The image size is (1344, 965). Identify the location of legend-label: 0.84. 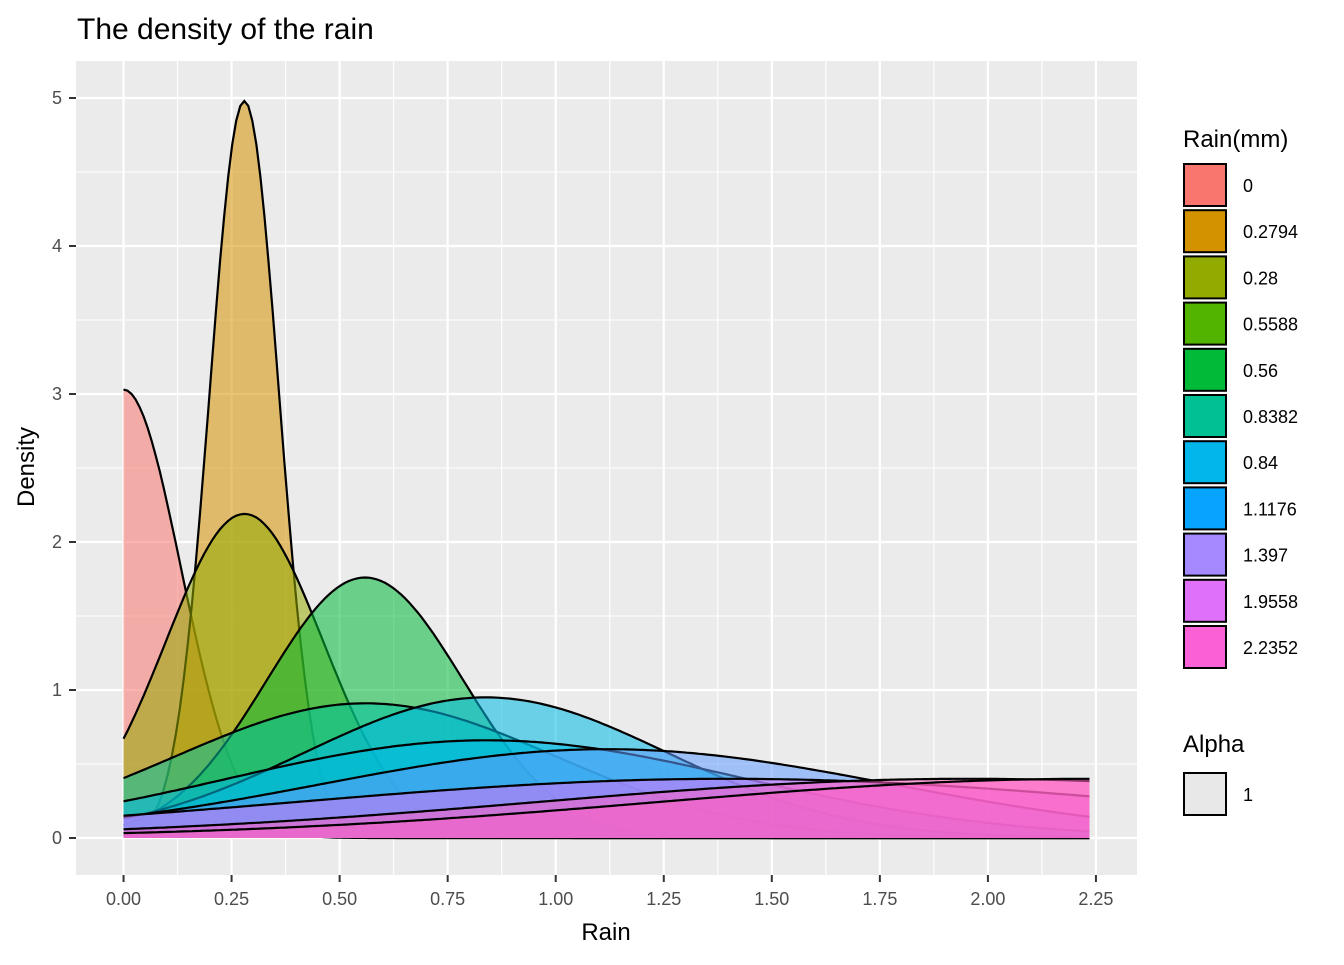
(1260, 463).